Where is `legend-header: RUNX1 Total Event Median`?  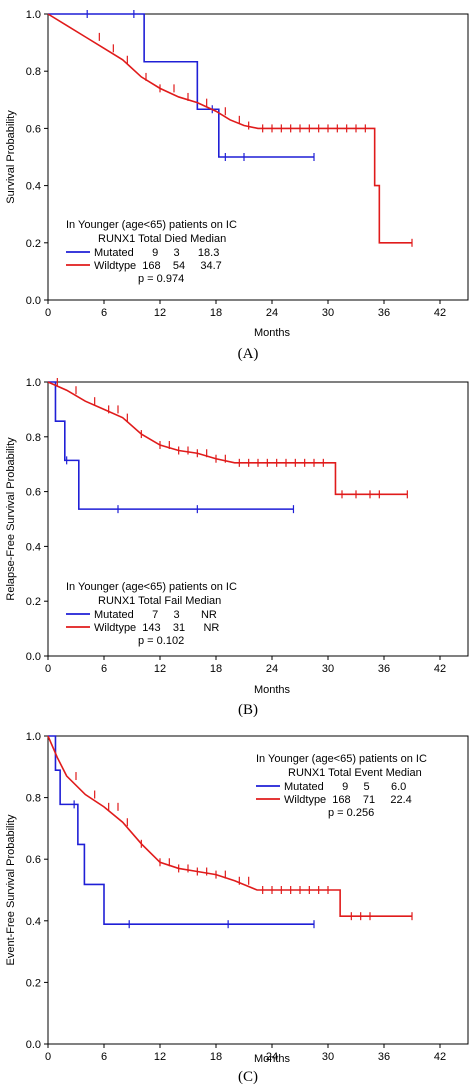 legend-header: RUNX1 Total Event Median is located at coordinates (355, 773).